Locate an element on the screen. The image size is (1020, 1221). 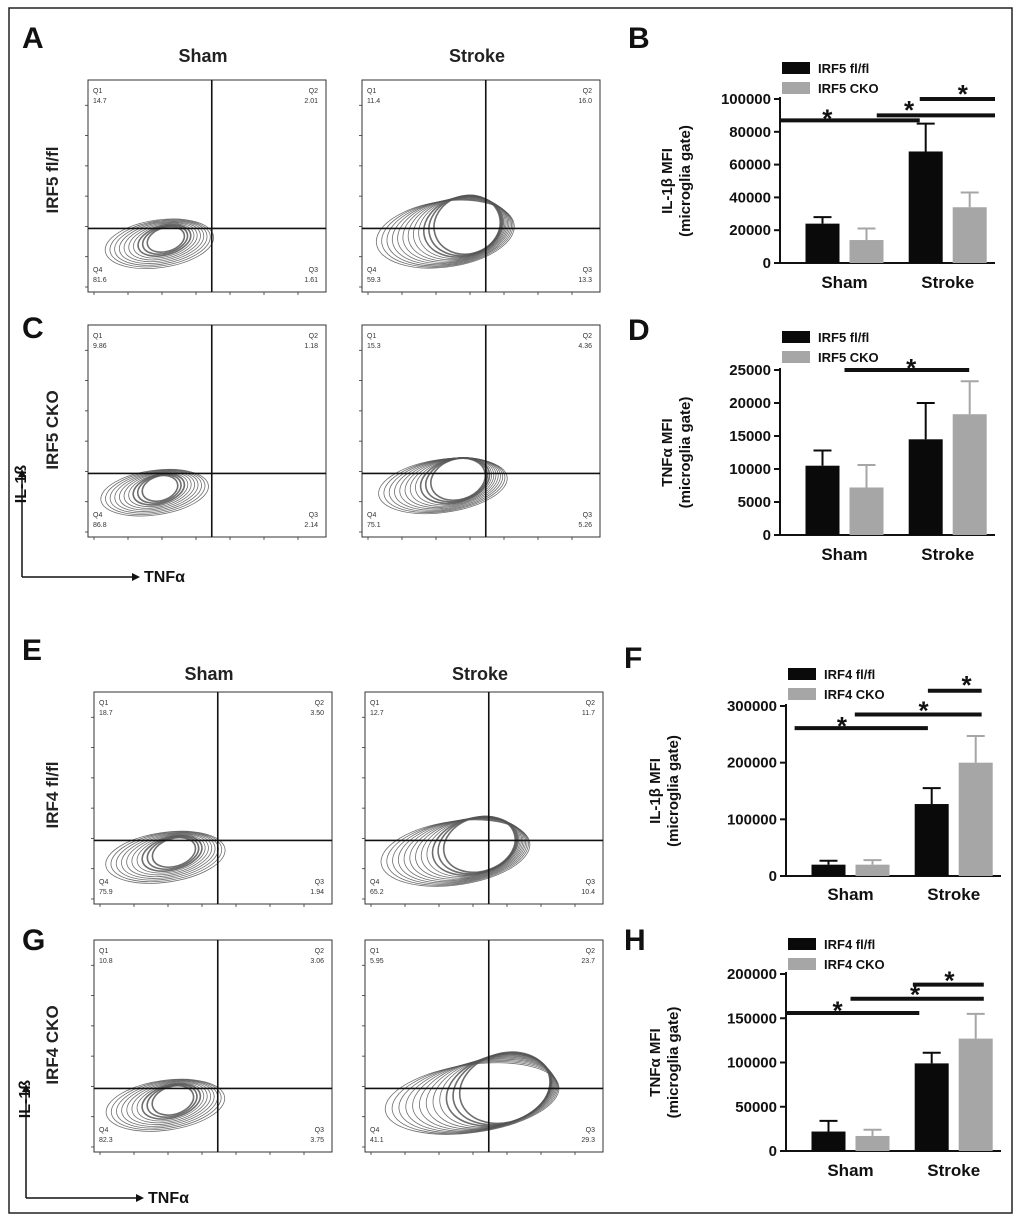
y-tick-label: 5000 is located at coordinates (754, 502).